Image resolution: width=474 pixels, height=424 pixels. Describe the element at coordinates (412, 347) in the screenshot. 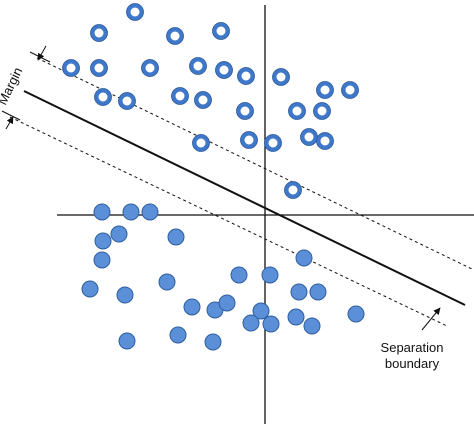

I see `boundary-label: Separation` at that location.